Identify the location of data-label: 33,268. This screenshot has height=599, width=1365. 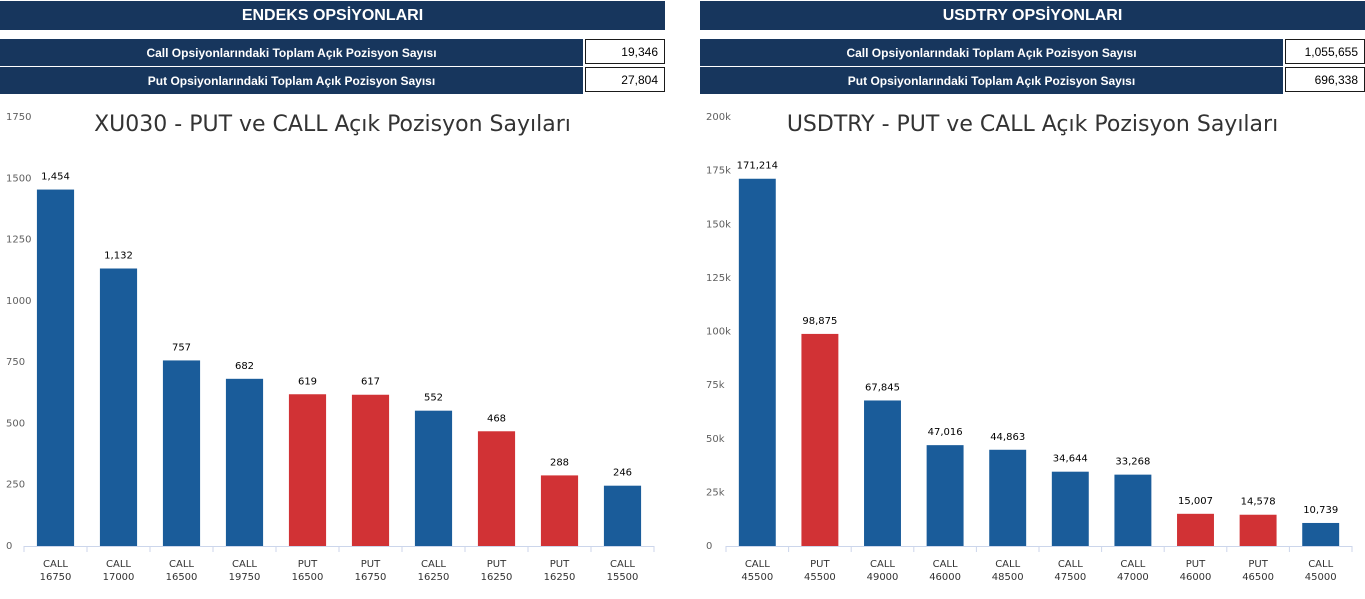
(1132, 462).